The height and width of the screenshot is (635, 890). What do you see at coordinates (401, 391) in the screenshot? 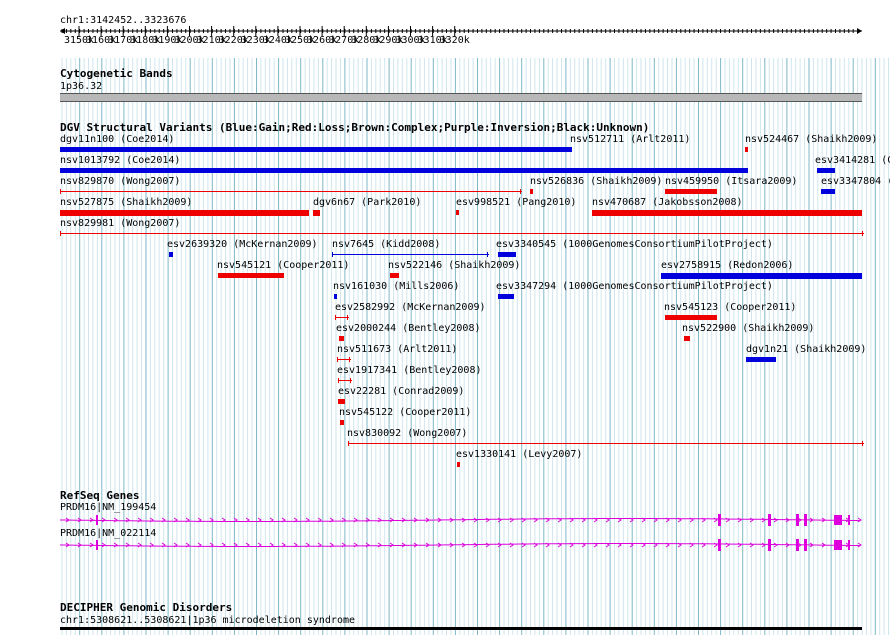
I see `dgv-feature-label: esv22281 (Conrad2009)` at bounding box center [401, 391].